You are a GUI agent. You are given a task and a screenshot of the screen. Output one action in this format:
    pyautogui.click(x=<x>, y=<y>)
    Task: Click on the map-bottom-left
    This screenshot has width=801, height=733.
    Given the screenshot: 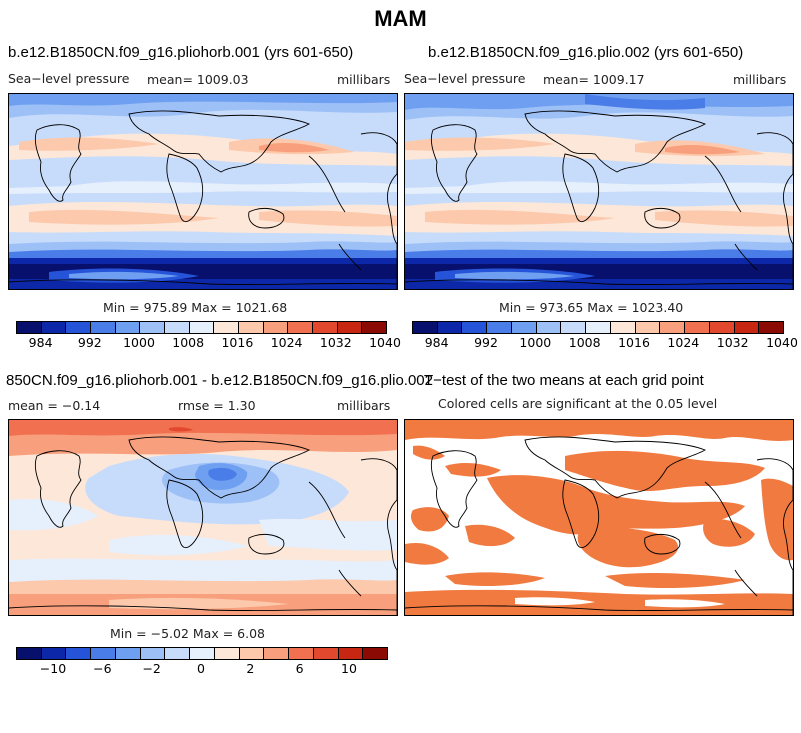 What is the action you would take?
    pyautogui.click(x=203, y=517)
    